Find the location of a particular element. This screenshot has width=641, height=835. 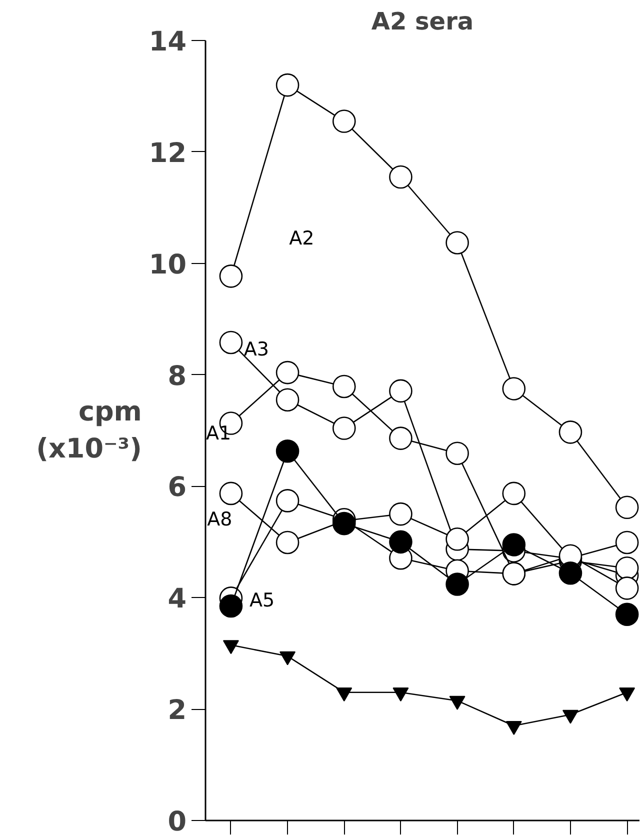

chart-title: A2 sera is located at coordinates (422, 22).